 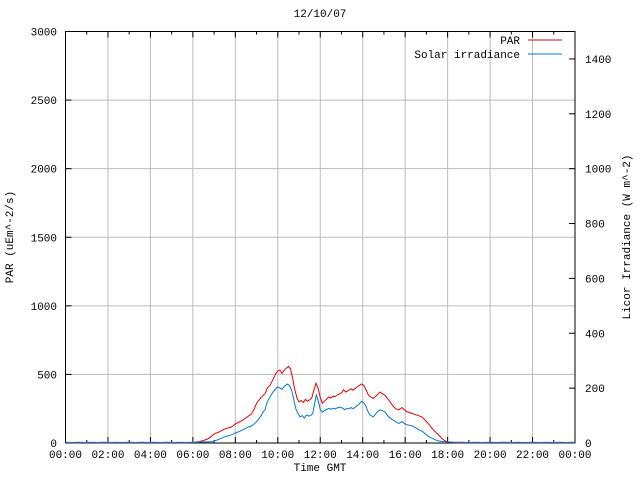 I want to click on y-axis-label-right: Licor Irradiance (W m^-2), so click(x=628, y=237).